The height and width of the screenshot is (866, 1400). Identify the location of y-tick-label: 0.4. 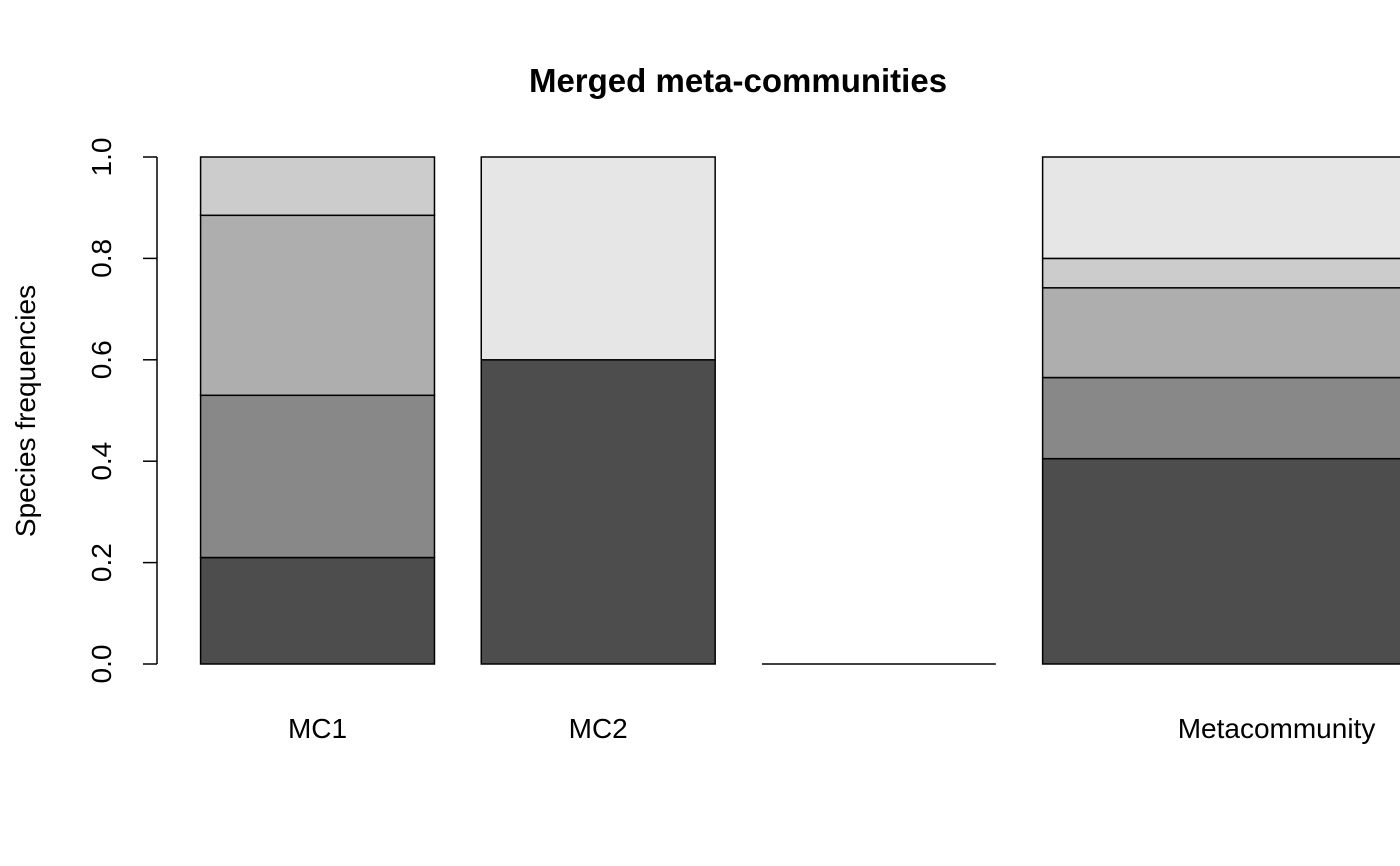
(101, 461).